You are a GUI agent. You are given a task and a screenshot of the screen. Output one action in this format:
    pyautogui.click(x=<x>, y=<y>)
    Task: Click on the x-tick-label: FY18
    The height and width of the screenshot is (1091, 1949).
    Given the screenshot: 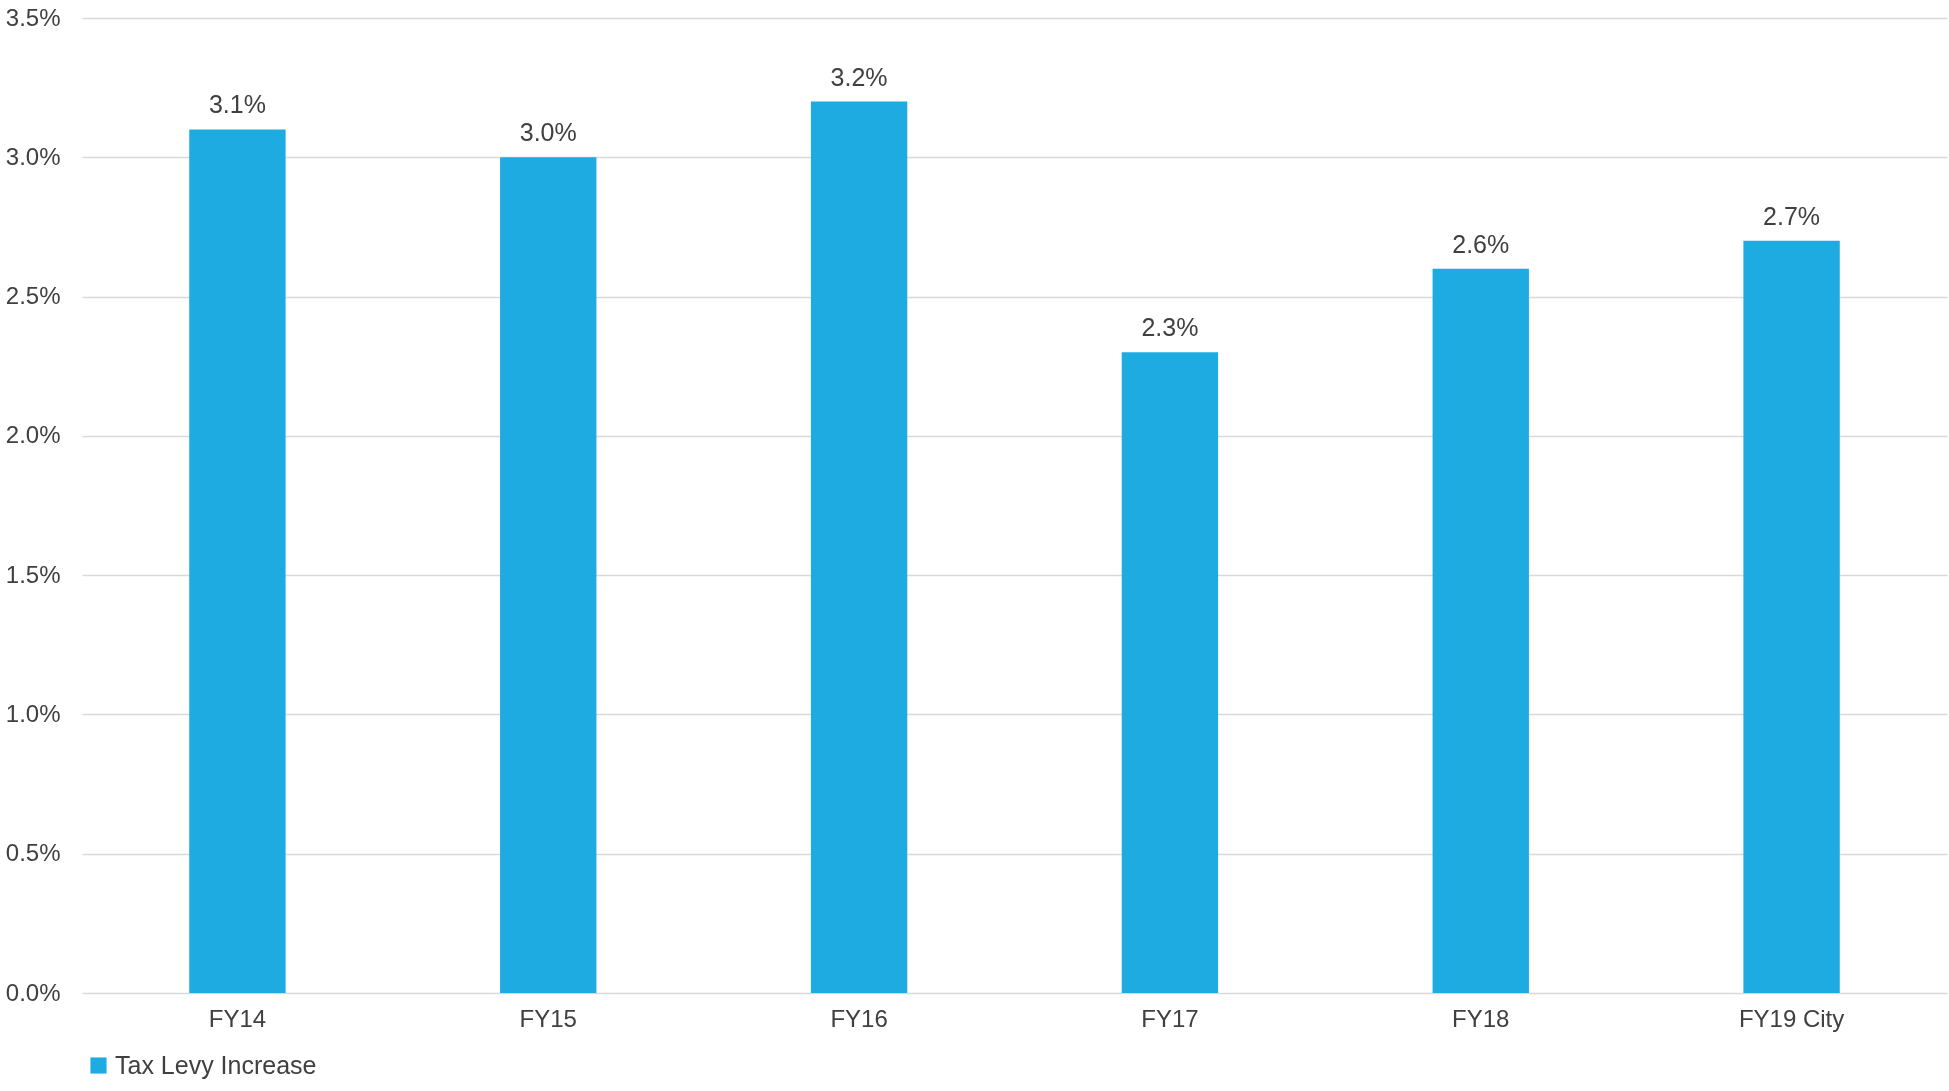 What is the action you would take?
    pyautogui.click(x=1481, y=1018)
    